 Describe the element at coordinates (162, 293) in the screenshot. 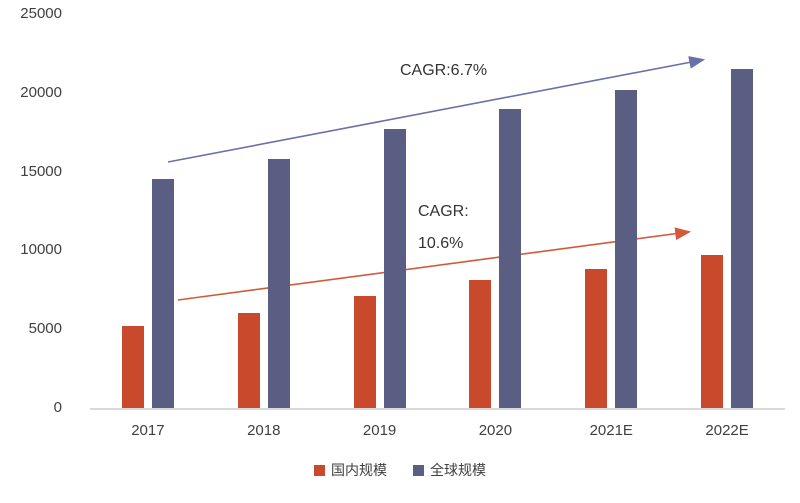

I see `bar-全球规模-2017` at that location.